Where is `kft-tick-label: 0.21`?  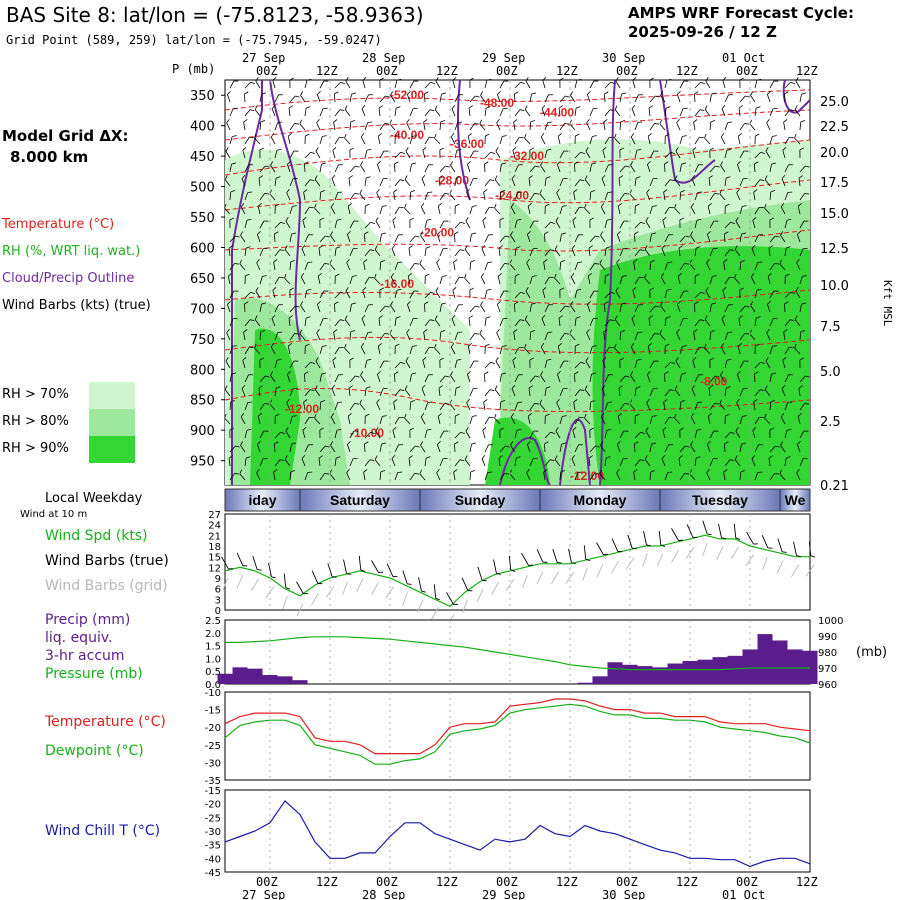 kft-tick-label: 0.21 is located at coordinates (834, 486).